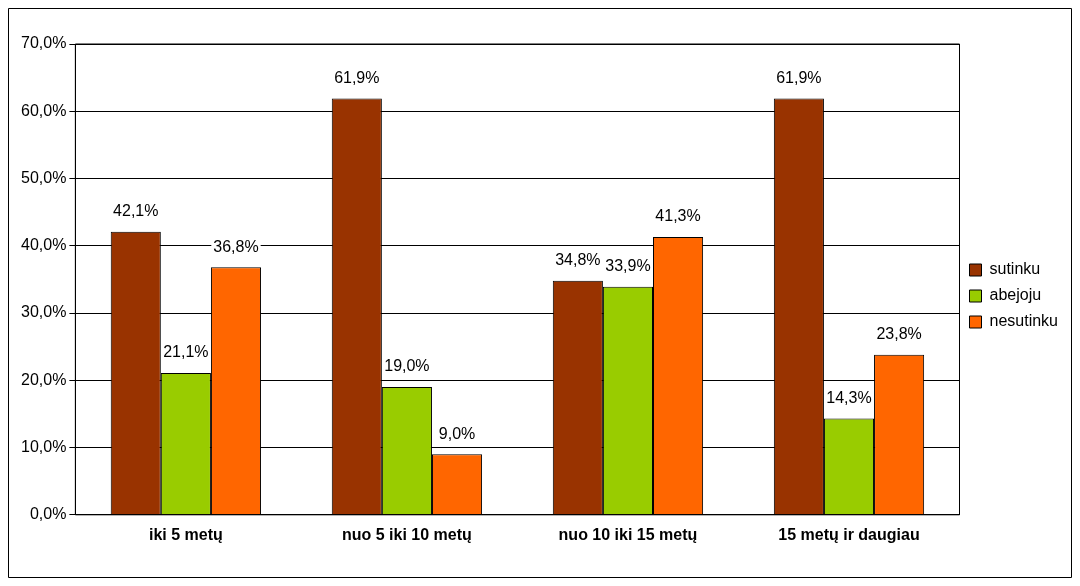 This screenshot has width=1080, height=586. What do you see at coordinates (407, 534) in the screenshot?
I see `x-tick-label: nuo 5 iki 10 metų` at bounding box center [407, 534].